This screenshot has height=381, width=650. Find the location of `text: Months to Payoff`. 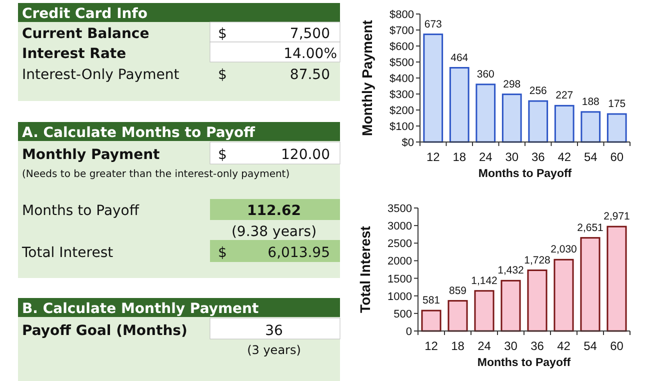

text: Months to Payoff is located at coordinates (81, 211).